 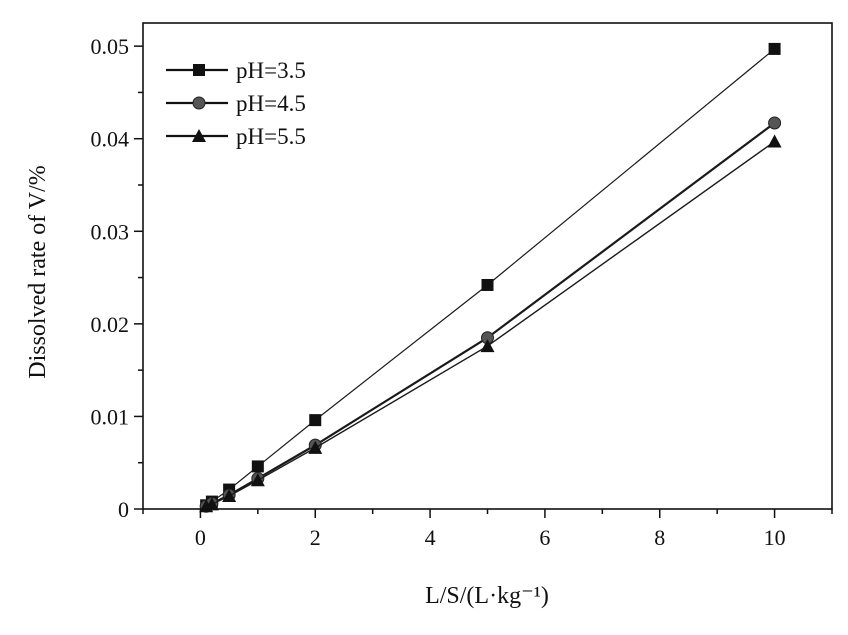 I want to click on y-tick-label: 0.05, so click(x=110, y=46).